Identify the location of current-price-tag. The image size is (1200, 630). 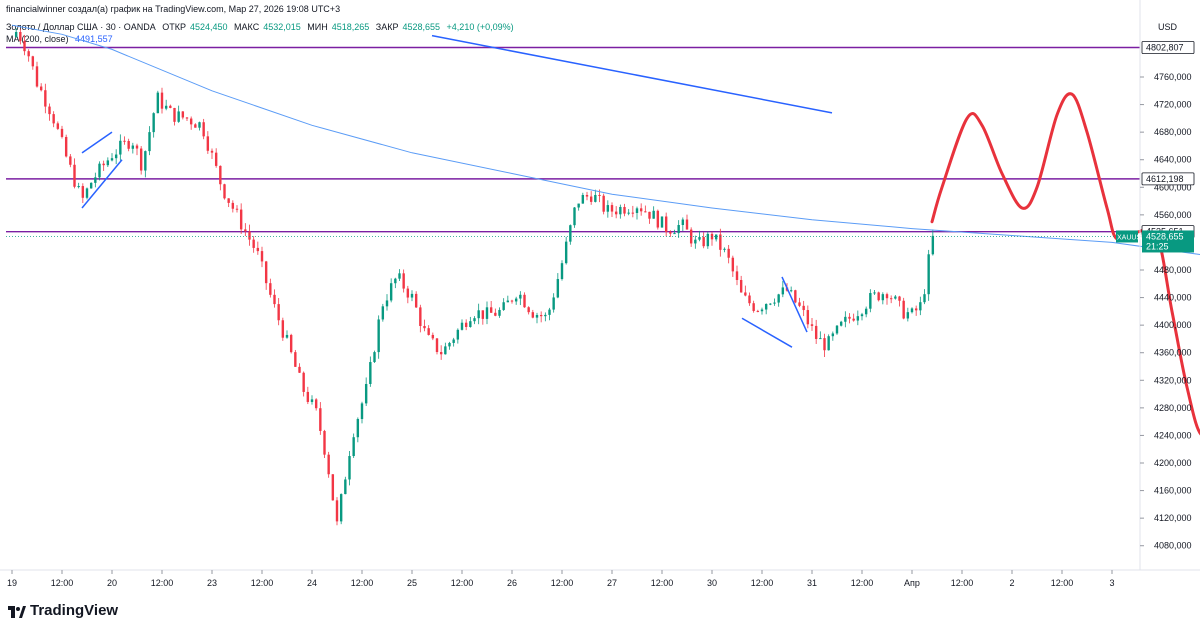
(1168, 241).